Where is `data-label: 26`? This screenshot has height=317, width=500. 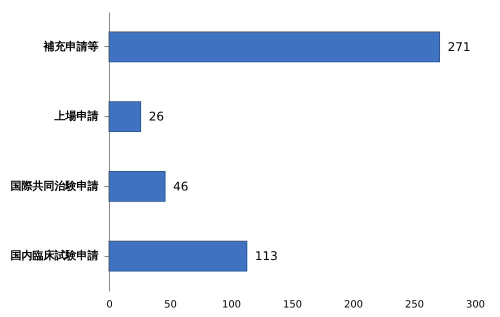
data-label: 26 is located at coordinates (156, 117).